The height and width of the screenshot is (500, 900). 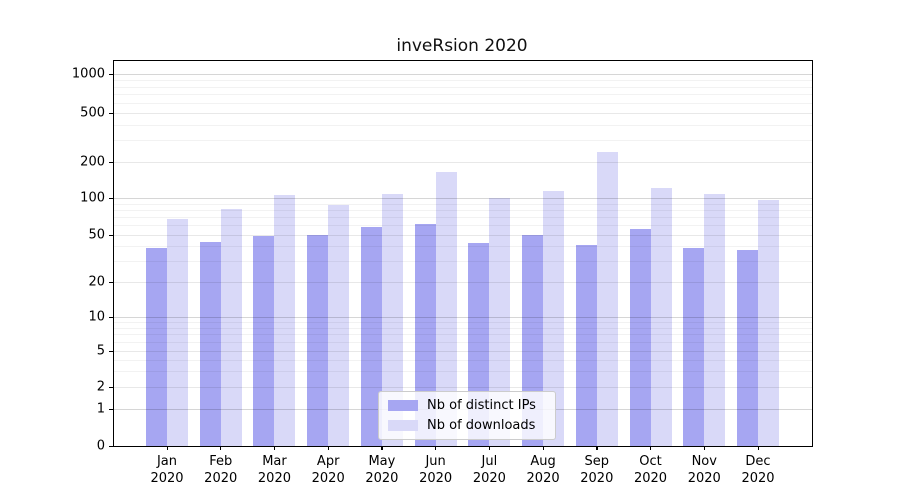 What do you see at coordinates (481, 405) in the screenshot?
I see `legend-label-distinct-ips: Nb of distinct IPs` at bounding box center [481, 405].